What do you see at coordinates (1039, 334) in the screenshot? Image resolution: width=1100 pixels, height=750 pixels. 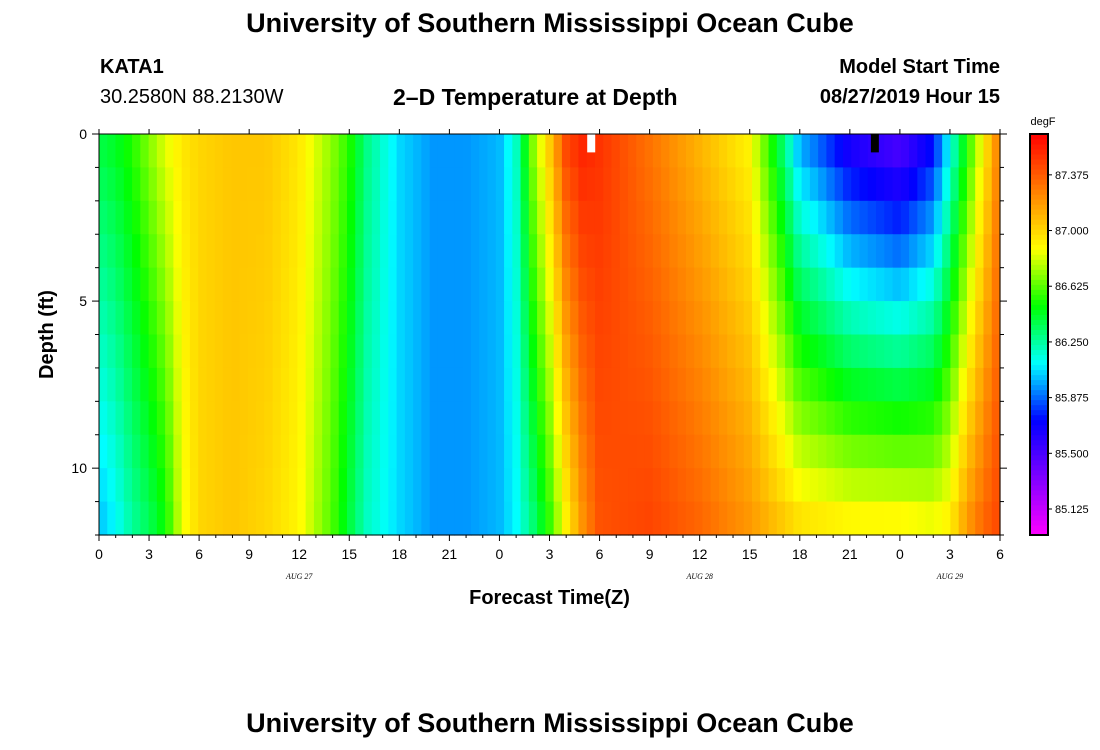 I see `colorbar-frame` at bounding box center [1039, 334].